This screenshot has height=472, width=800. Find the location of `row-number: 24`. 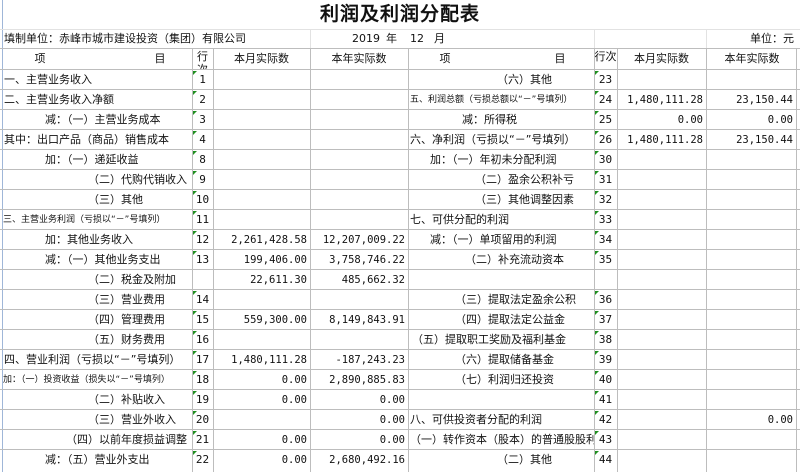

row-number: 24 is located at coordinates (605, 99).